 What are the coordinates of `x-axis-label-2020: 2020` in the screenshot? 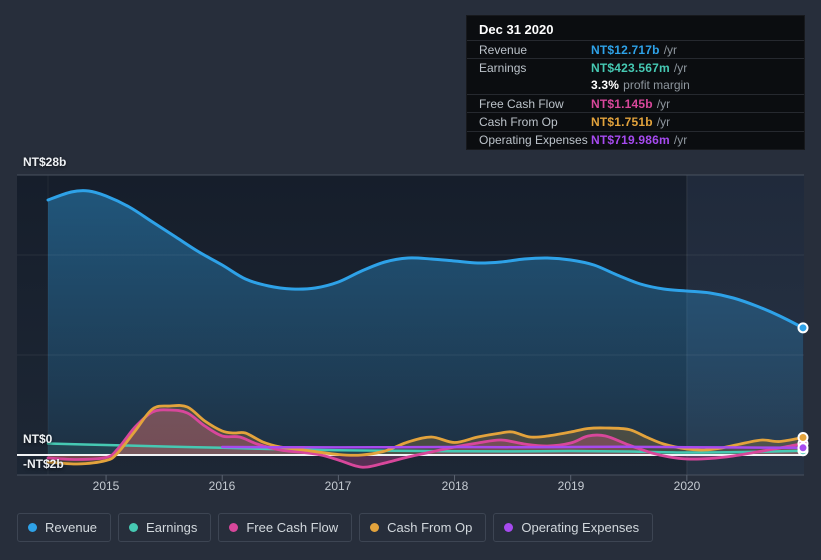 It's located at (687, 486).